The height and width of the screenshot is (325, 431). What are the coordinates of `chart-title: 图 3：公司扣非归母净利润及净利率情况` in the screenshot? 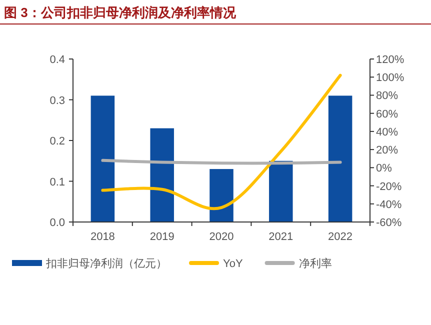 It's located at (120, 12).